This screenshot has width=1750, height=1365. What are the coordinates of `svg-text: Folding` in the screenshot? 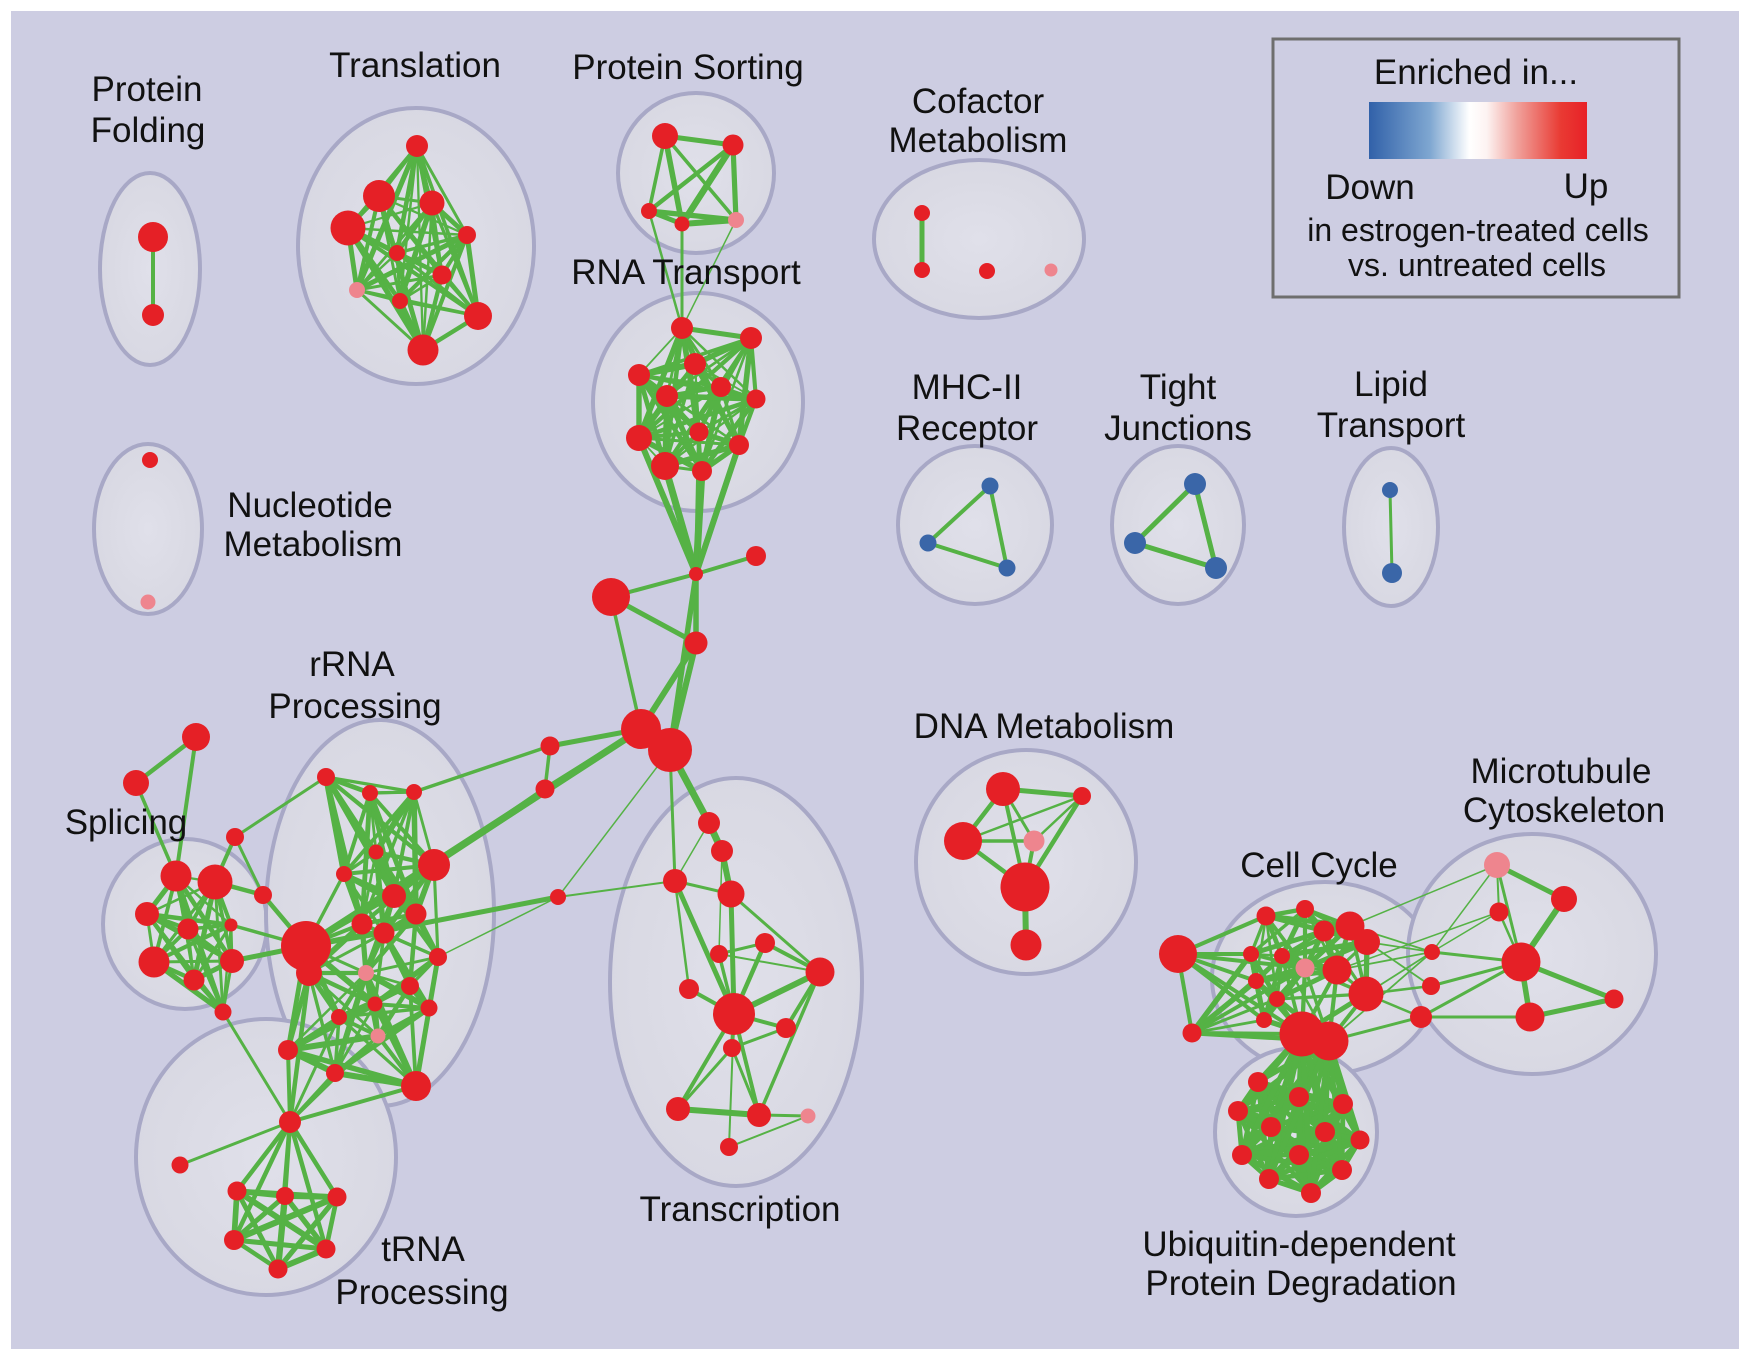 It's located at (148, 130).